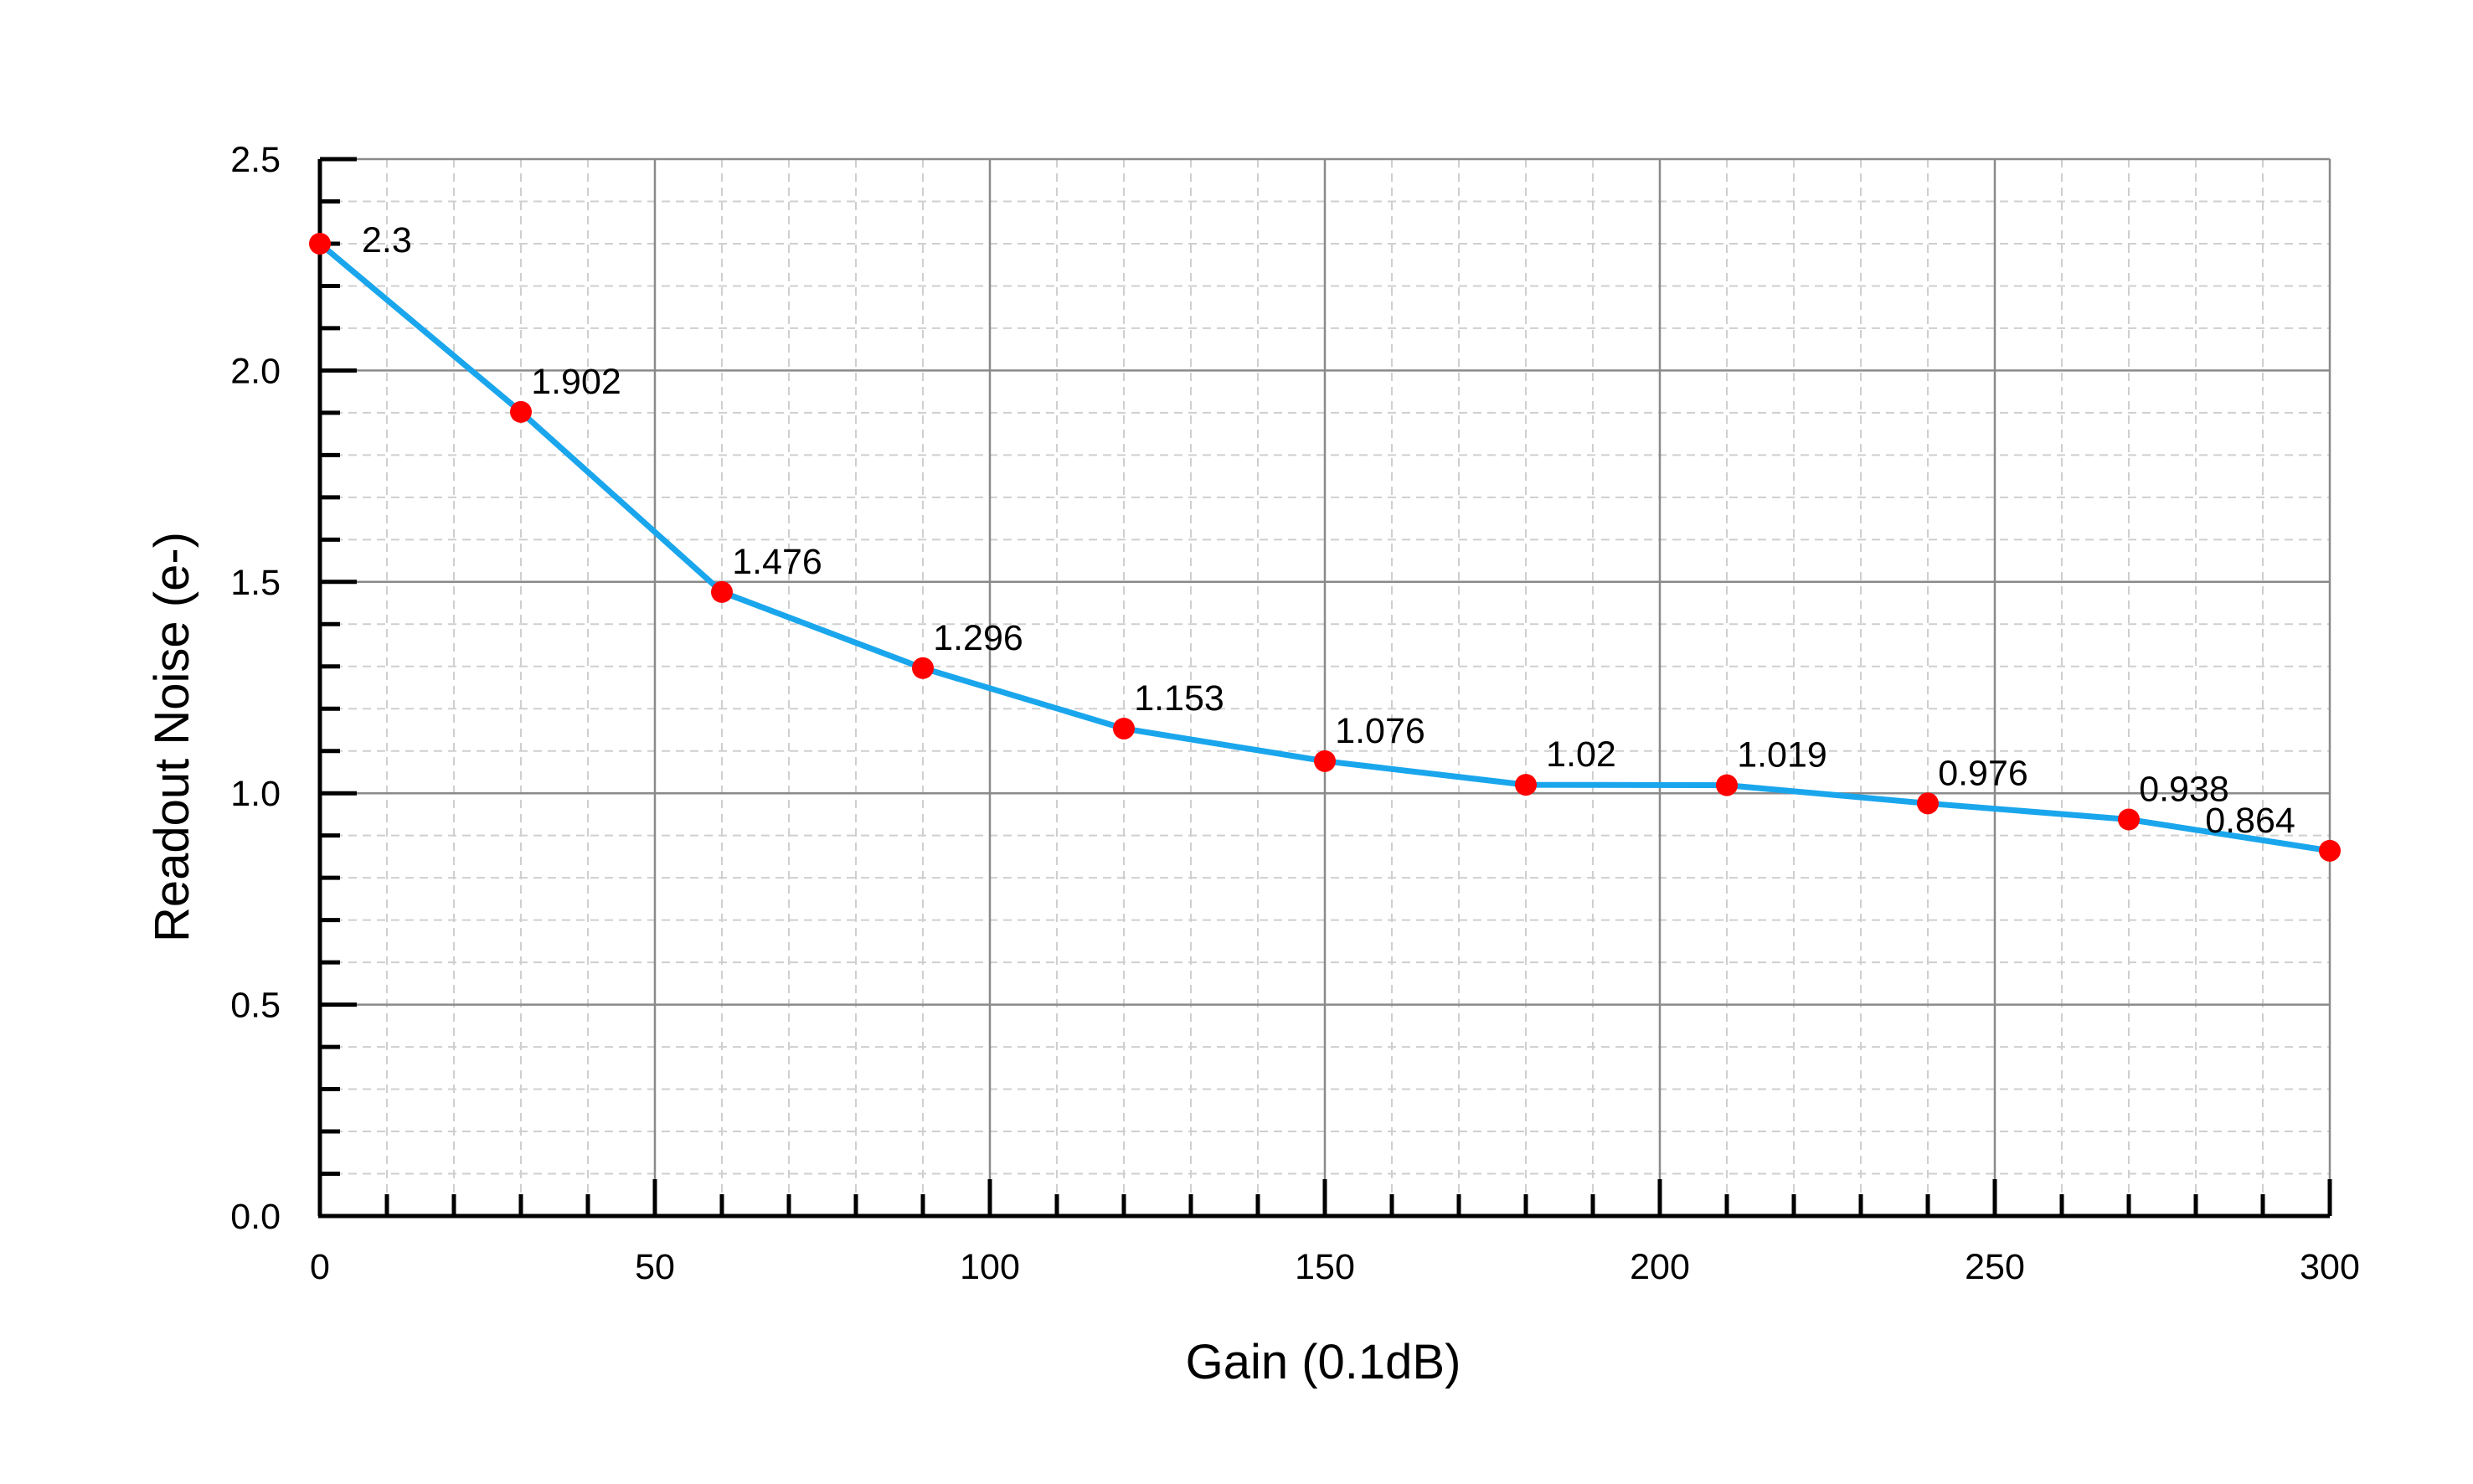  Describe the element at coordinates (1380, 731) in the screenshot. I see `data-label: 1.076` at that location.